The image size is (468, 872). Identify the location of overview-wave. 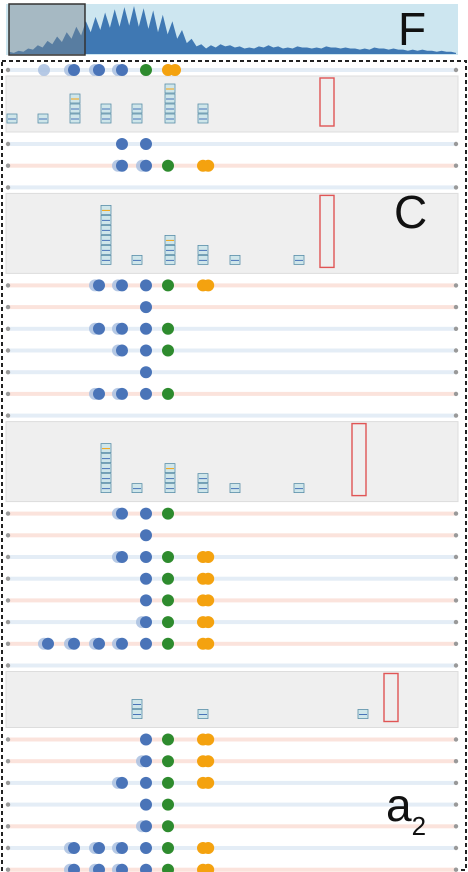
(232, 30).